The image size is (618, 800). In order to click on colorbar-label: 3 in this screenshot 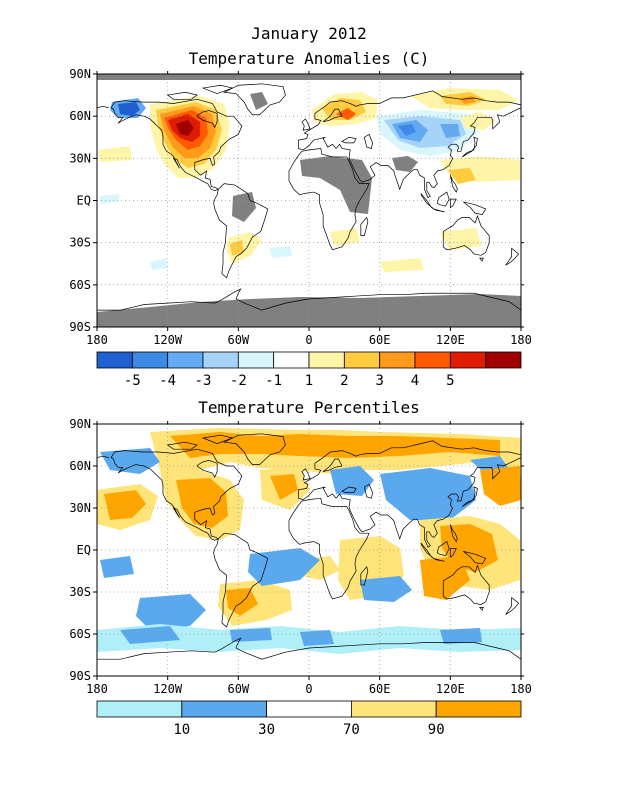, I will do `click(379, 381)`.